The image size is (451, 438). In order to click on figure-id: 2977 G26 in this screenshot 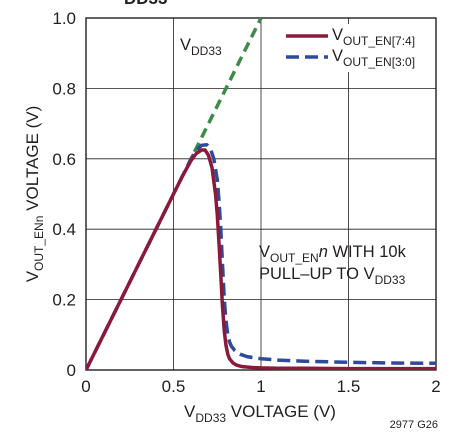, I will do `click(414, 425)`.